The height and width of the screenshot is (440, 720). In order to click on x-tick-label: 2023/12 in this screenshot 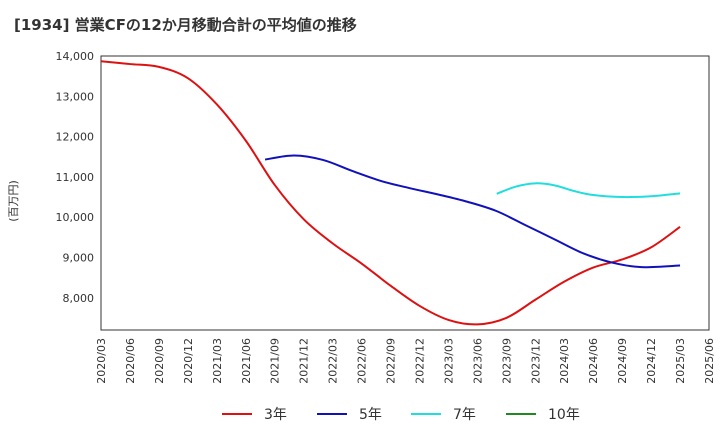, I will do `click(535, 361)`.